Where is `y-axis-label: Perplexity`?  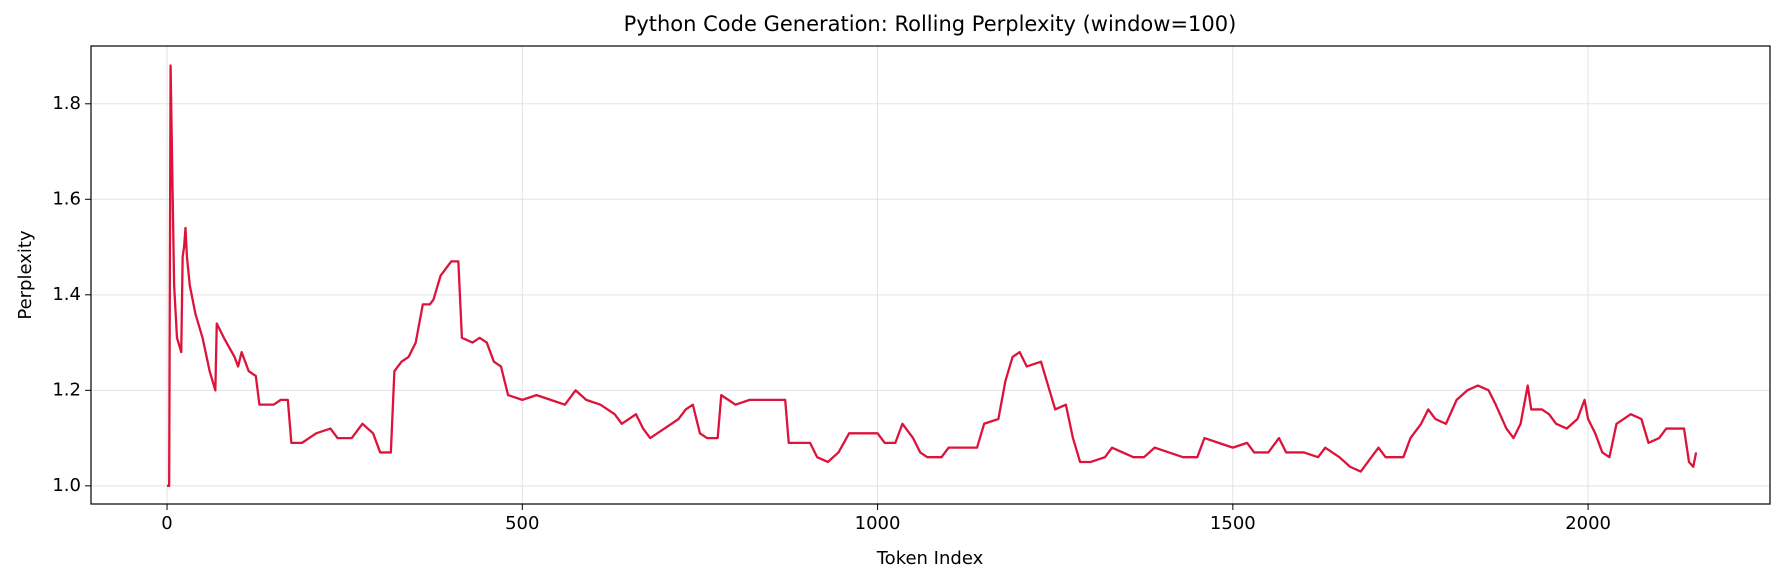
y-axis-label: Perplexity is located at coordinates (25, 275).